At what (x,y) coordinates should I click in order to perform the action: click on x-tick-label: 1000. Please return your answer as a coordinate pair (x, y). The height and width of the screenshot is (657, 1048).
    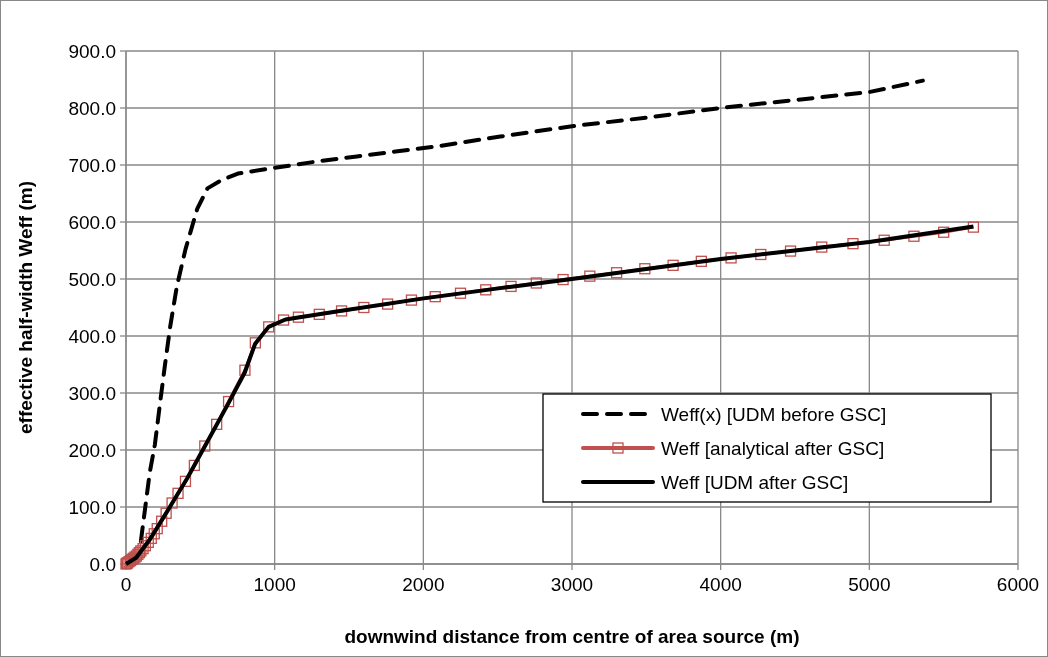
    Looking at the image, I should click on (274, 584).